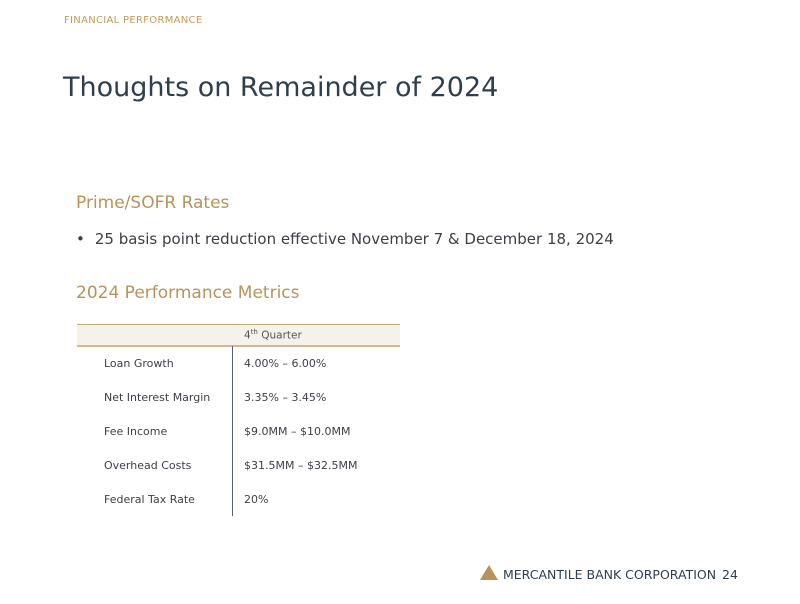 This screenshot has width=800, height=604. What do you see at coordinates (730, 574) in the screenshot?
I see `page-number: 24` at bounding box center [730, 574].